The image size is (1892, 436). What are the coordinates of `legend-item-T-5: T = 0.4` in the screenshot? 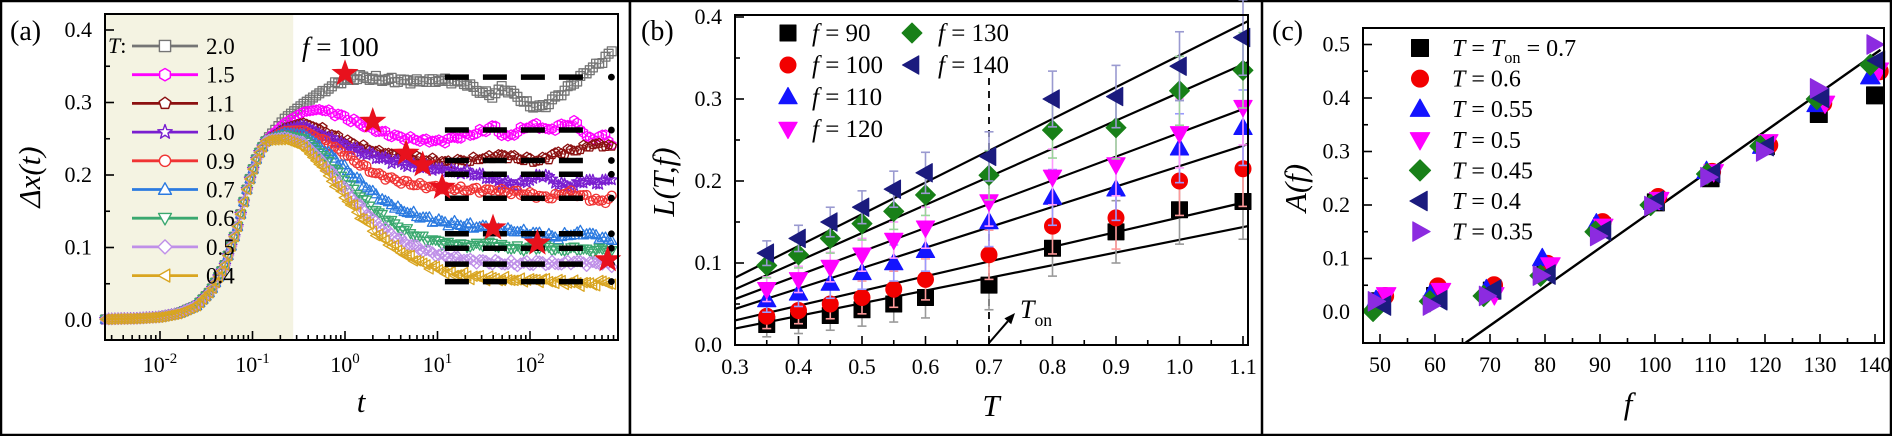 It's located at (1465, 202).